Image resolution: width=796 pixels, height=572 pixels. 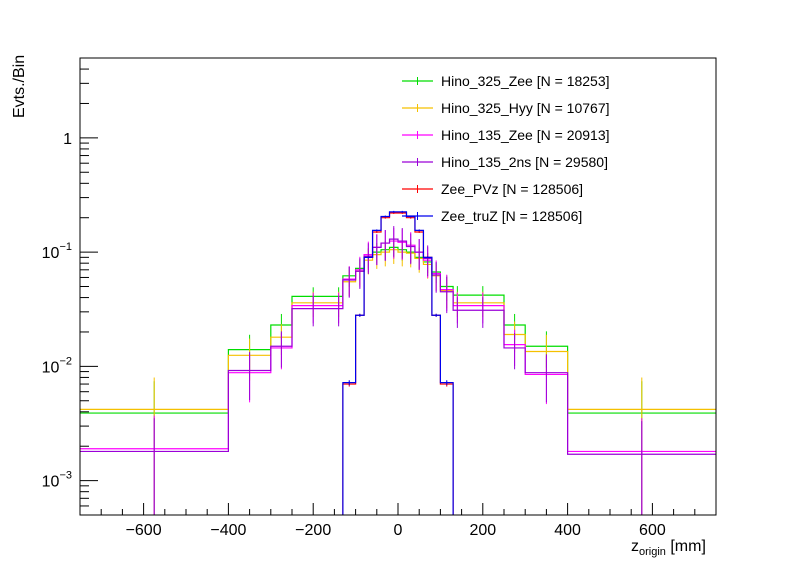 I want to click on legend-entry: Hino_135_Zee [N = 20913], so click(x=506, y=135).